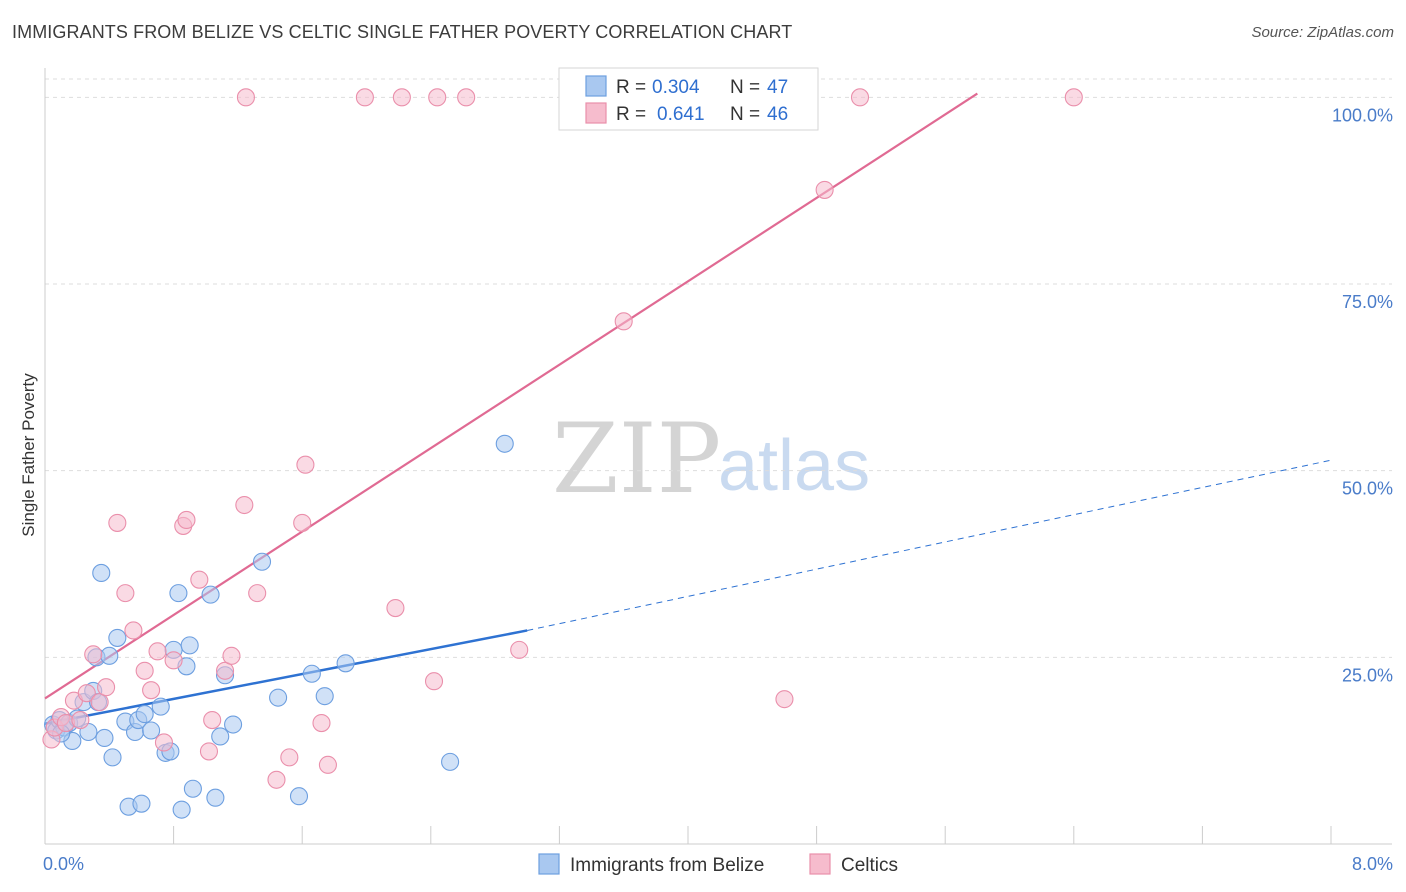  What do you see at coordinates (676, 87) in the screenshot?
I see `legend-r-value-belize: 0.304` at bounding box center [676, 87].